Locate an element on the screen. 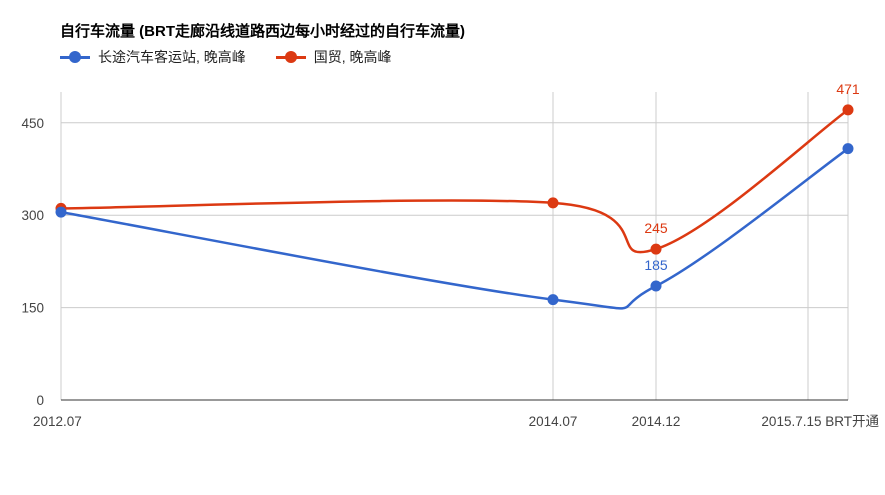 This screenshot has height=495, width=885. data-label-series-1: 185 is located at coordinates (656, 265).